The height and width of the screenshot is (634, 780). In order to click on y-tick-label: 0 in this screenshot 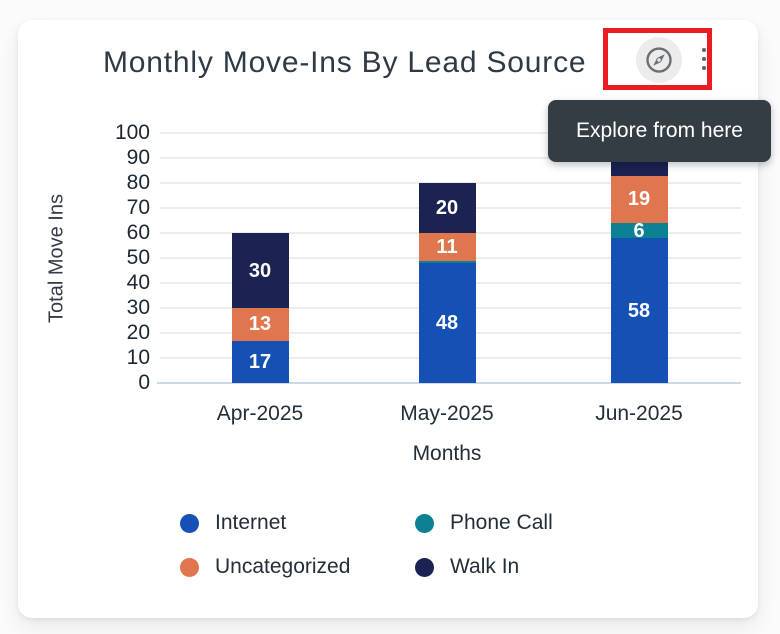, I will do `click(144, 382)`.